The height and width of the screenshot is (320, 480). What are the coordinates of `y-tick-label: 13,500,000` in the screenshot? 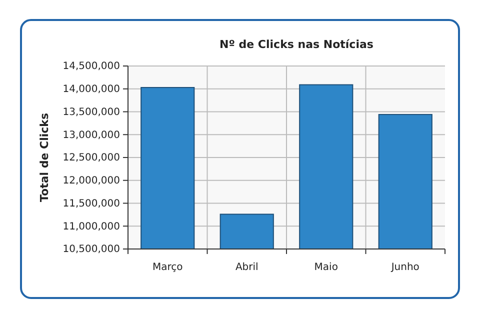 It's located at (91, 112).